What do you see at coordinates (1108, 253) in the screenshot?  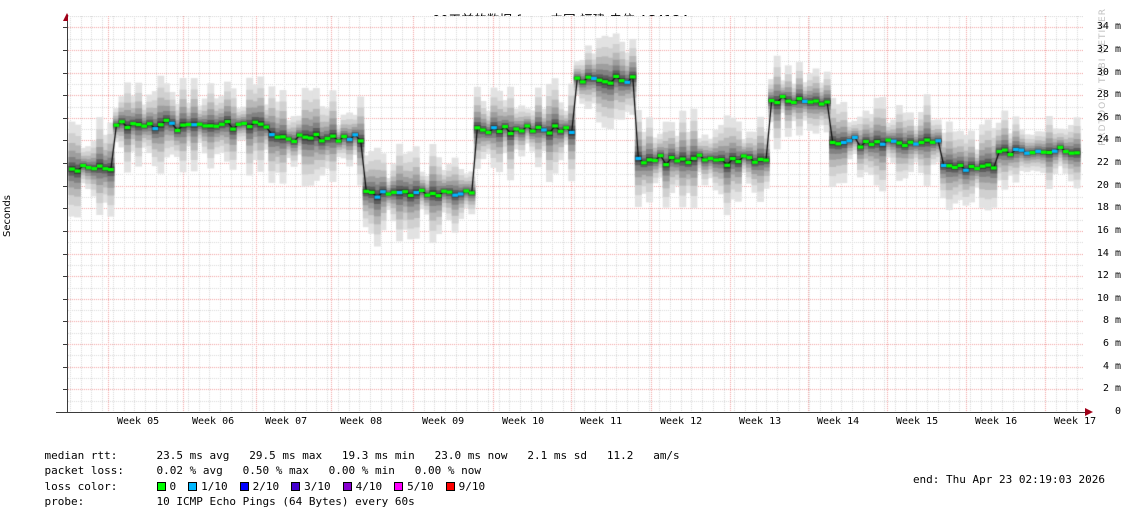 I see `y-tick-label: 14 m` at bounding box center [1108, 253].